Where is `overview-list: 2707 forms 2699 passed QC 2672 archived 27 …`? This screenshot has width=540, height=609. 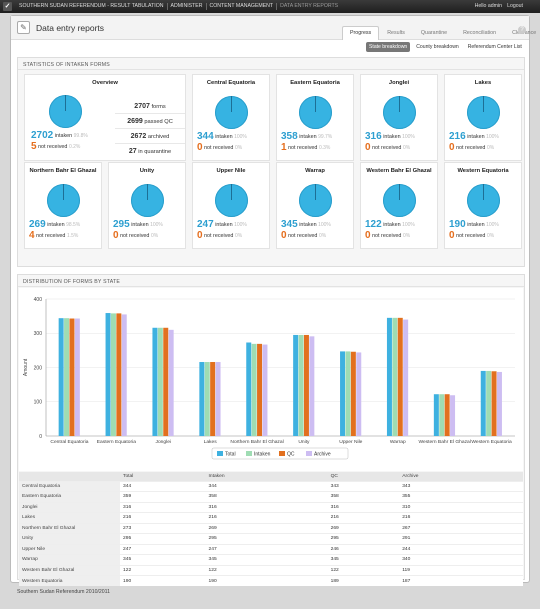
overview-list: 2707 forms 2699 passed QC 2672 archived 27 … is located at coordinates (150, 128).